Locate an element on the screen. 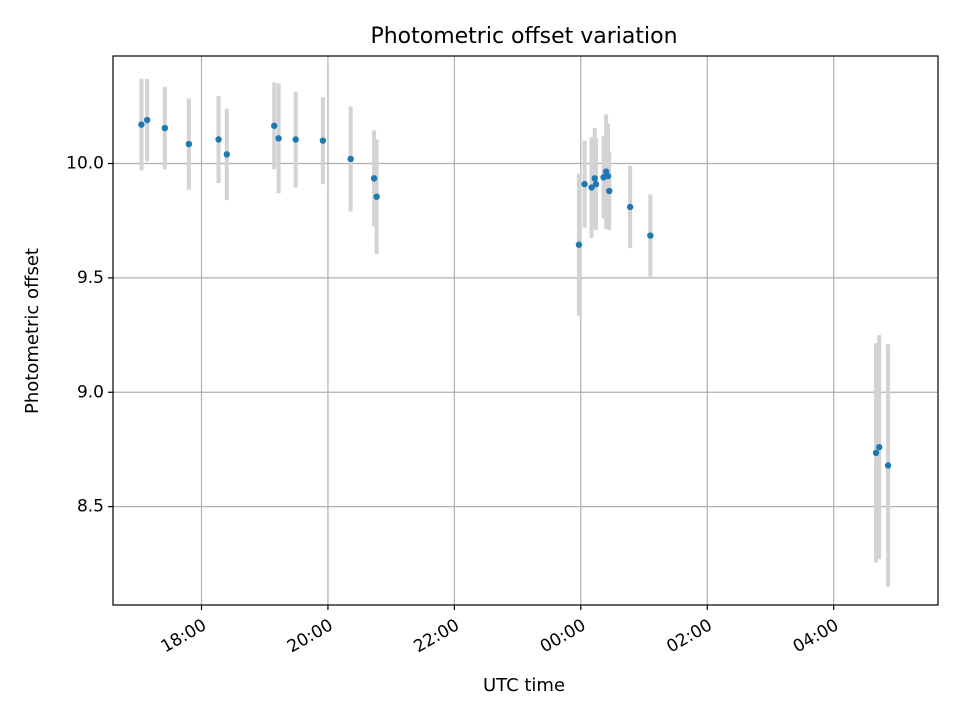  y-tick-label-0: 8.5 is located at coordinates (90, 507).